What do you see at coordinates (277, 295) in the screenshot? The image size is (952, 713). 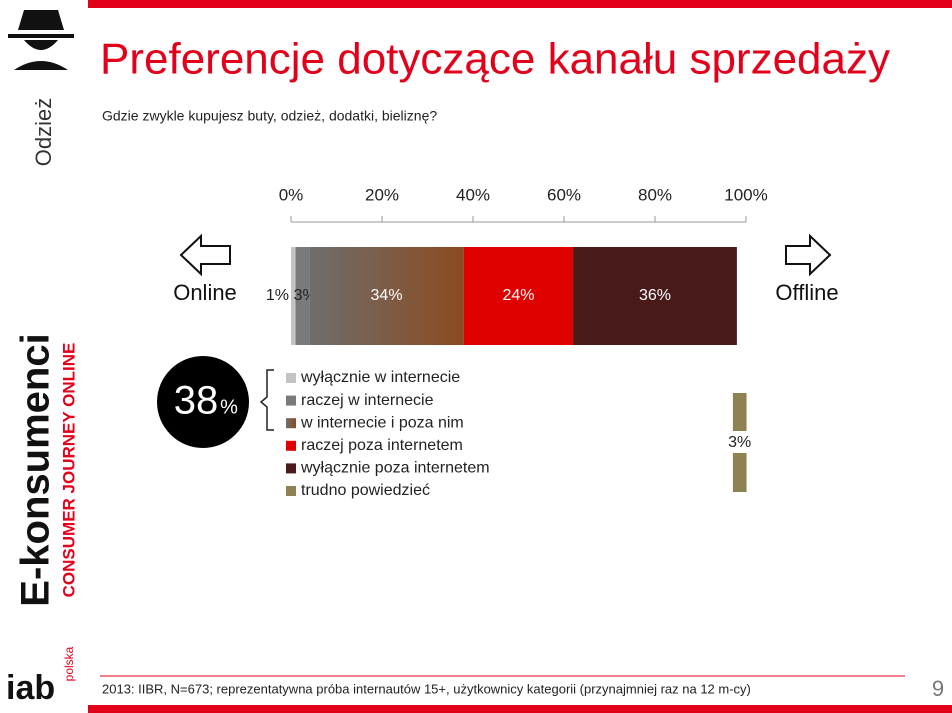 I see `data-label: 1%` at bounding box center [277, 295].